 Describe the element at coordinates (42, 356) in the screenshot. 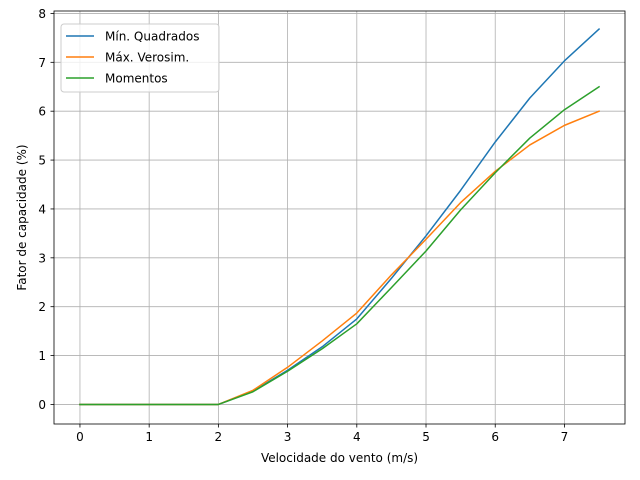

I see `y-tick-label: 1` at that location.